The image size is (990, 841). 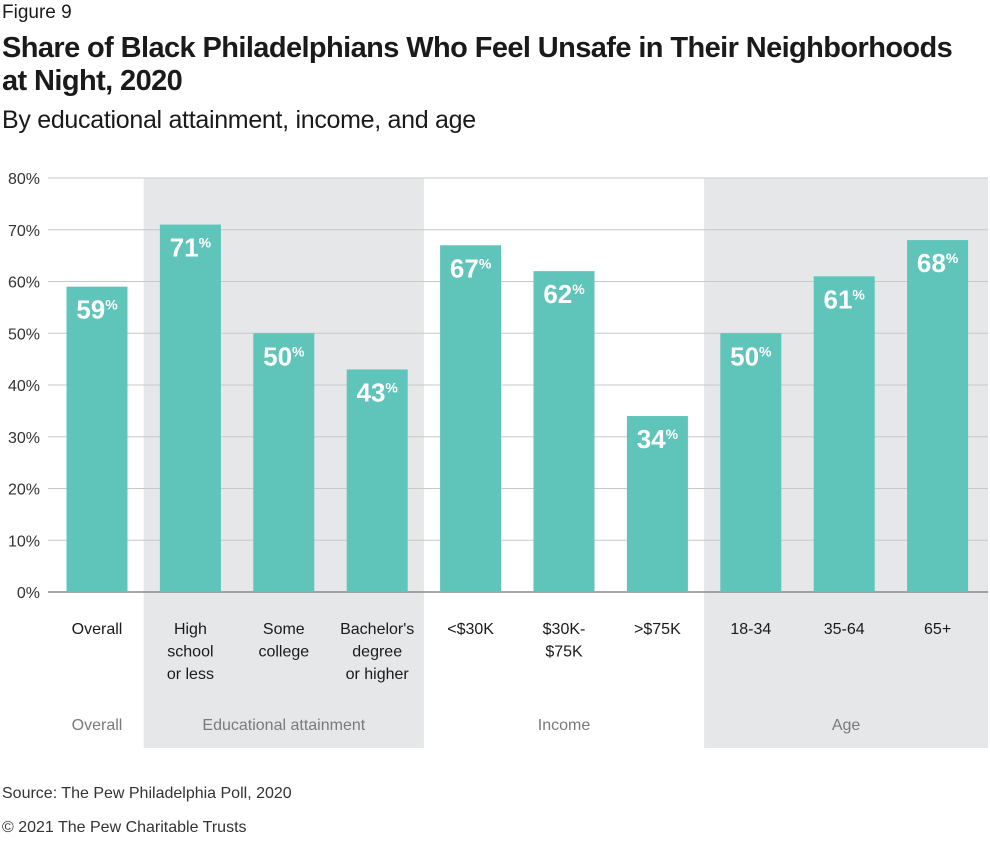 I want to click on y-tick-label: 70%, so click(x=24, y=231).